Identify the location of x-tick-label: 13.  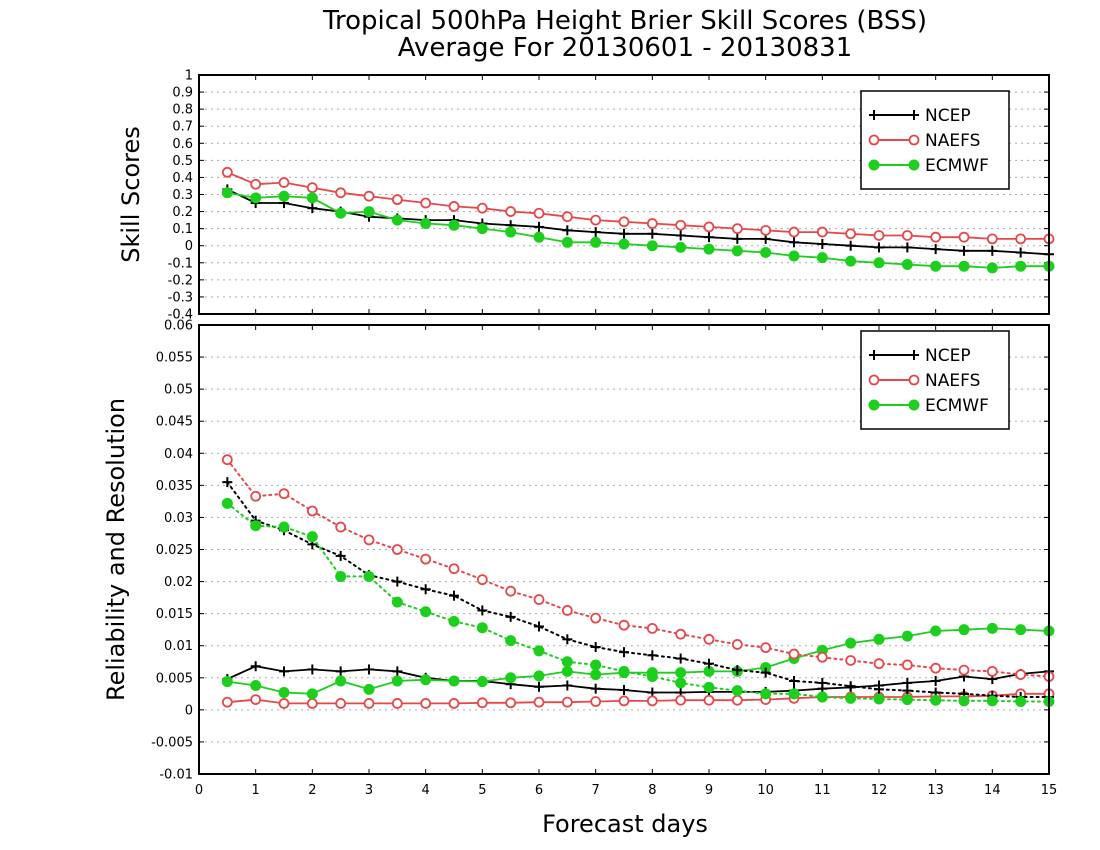
(935, 790).